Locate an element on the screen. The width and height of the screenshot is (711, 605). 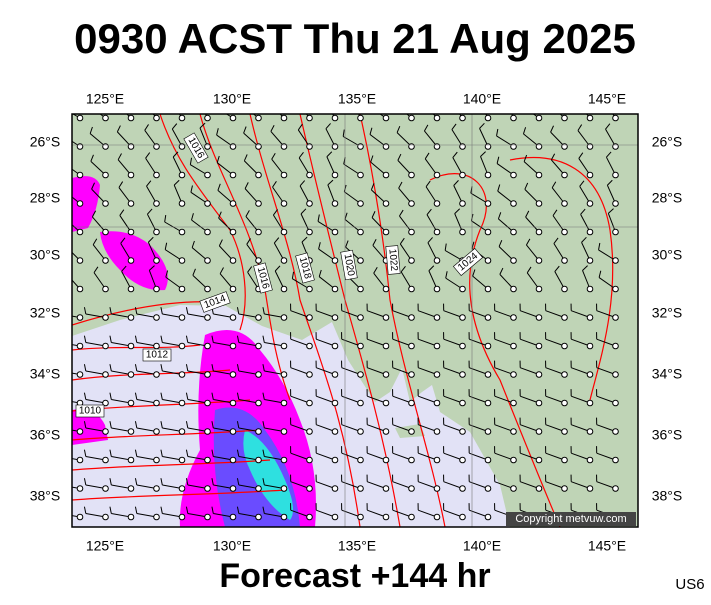
lat-label-left: 34°S is located at coordinates (45, 374).